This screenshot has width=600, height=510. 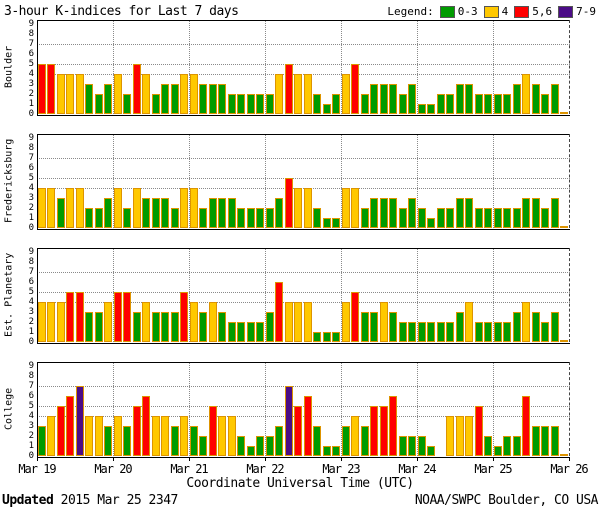 What do you see at coordinates (31, 416) in the screenshot?
I see `y-tick-label: 4` at bounding box center [31, 416].